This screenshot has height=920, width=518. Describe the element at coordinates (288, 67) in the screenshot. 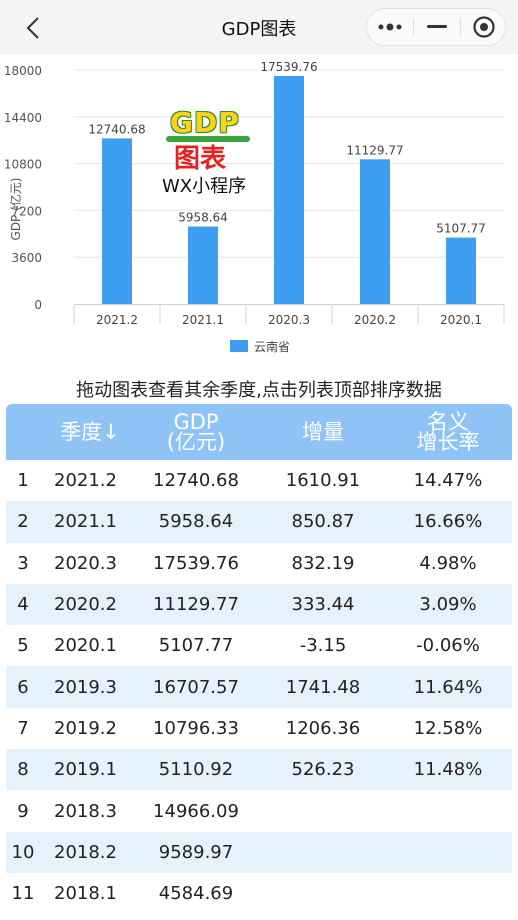

I see `data-label: 17539.76` at that location.